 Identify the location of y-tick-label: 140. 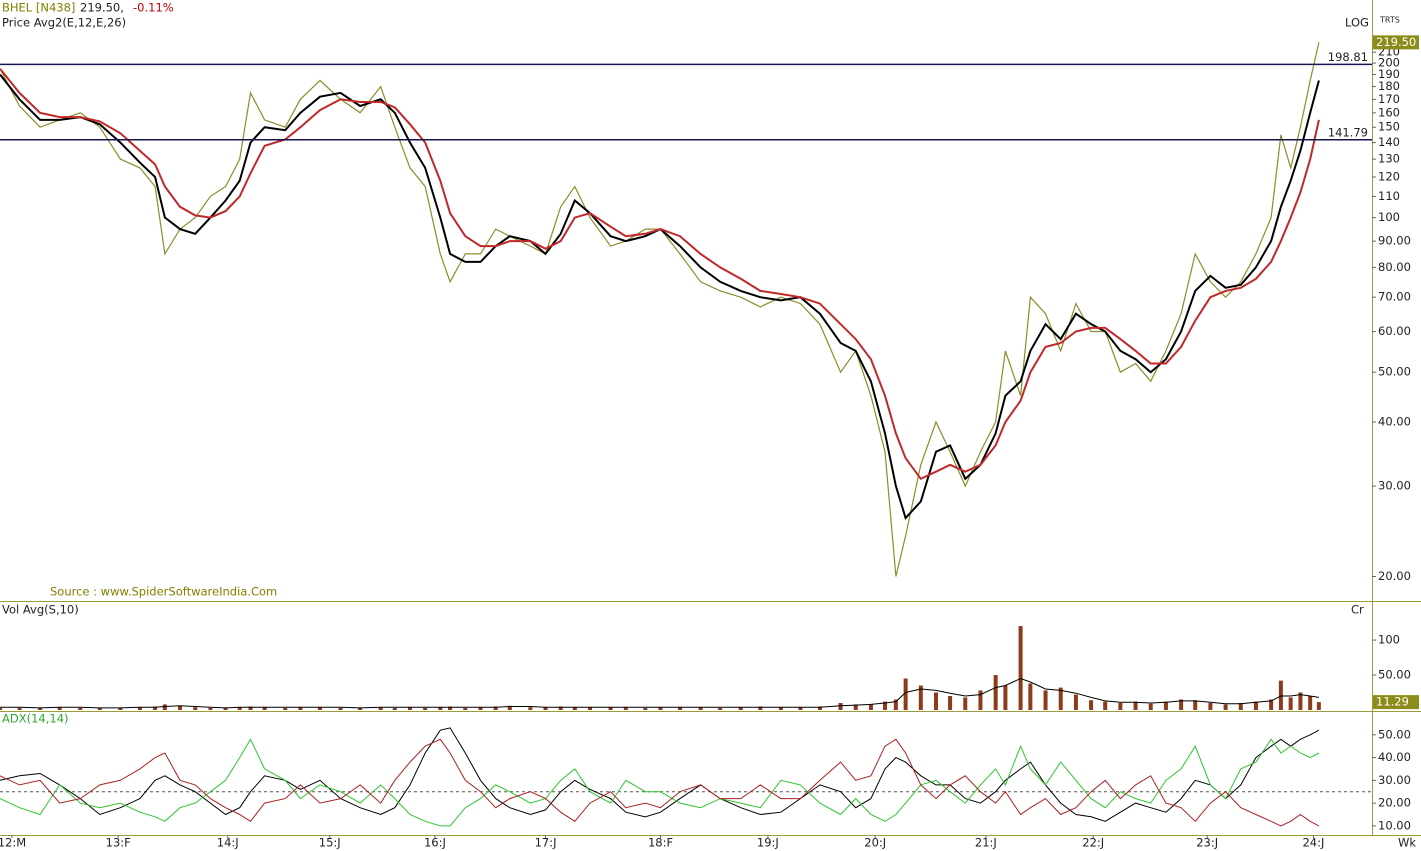
(1389, 142).